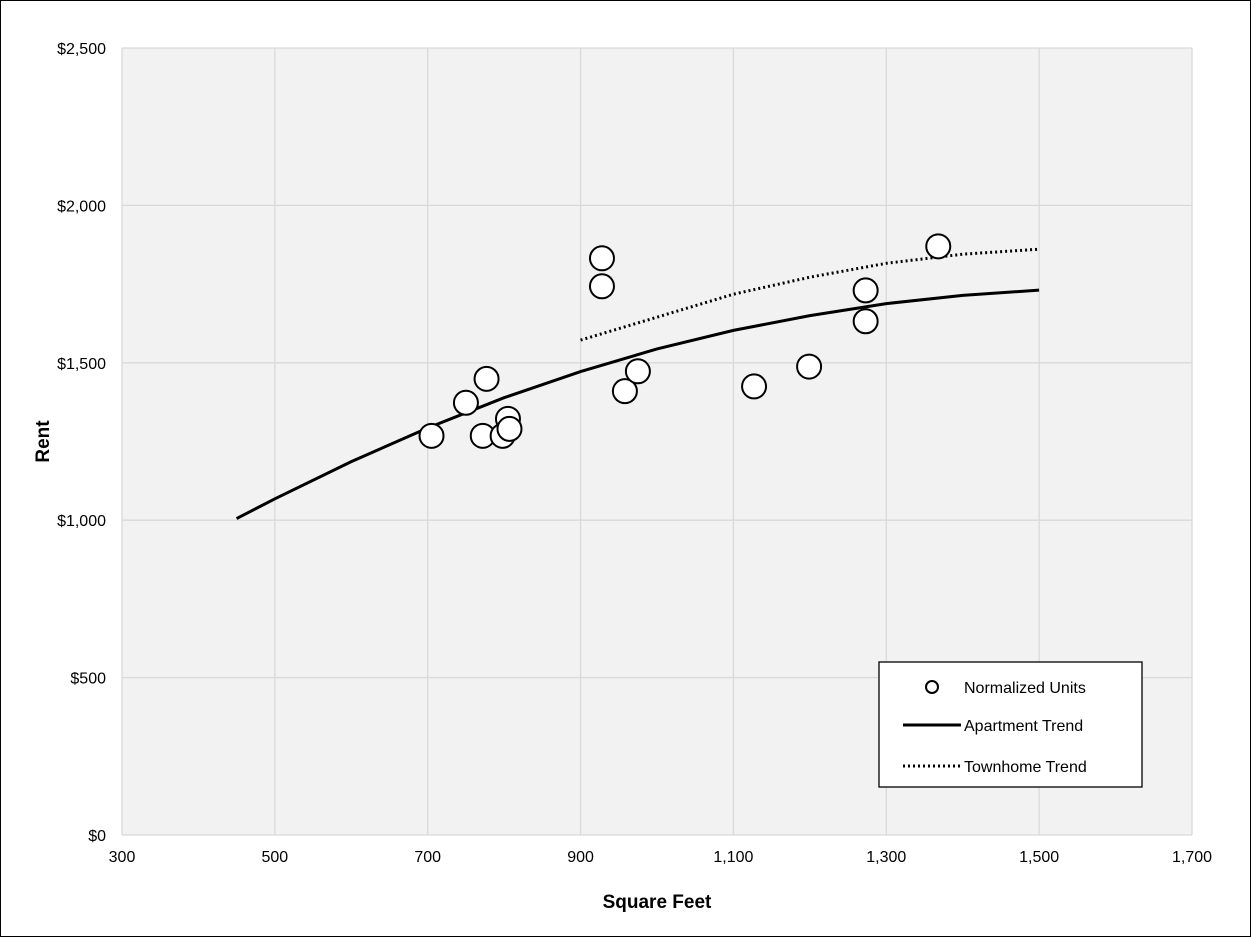  What do you see at coordinates (1192, 857) in the screenshot?
I see `x-tick-label: 1,700` at bounding box center [1192, 857].